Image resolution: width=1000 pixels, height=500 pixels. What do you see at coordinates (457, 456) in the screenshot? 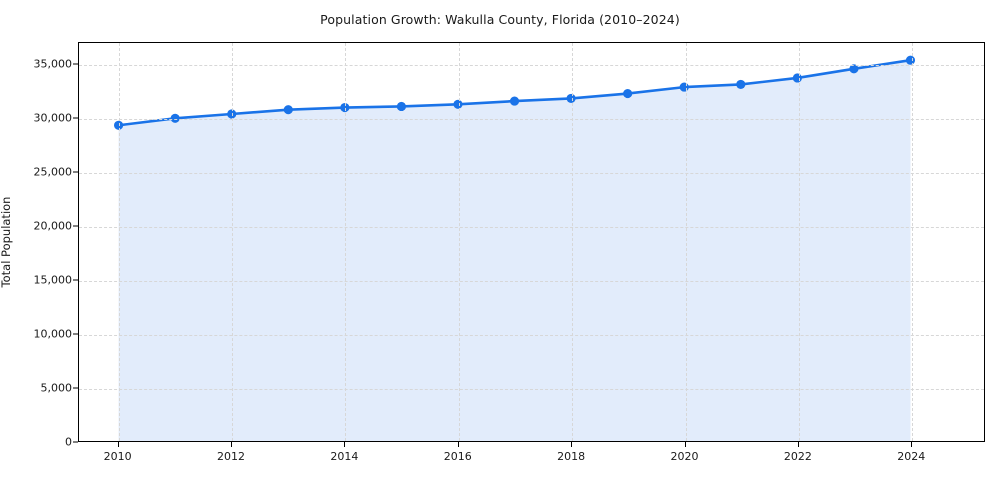
I see `x-tick-label: 2016` at bounding box center [457, 456].